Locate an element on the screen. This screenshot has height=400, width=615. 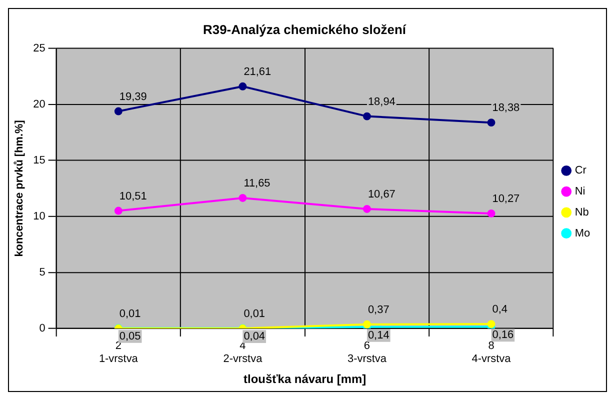
data-label: 19,39 is located at coordinates (133, 96).